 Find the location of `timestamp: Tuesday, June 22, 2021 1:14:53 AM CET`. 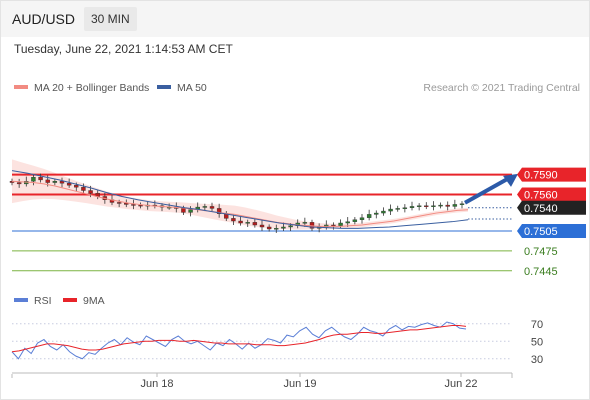

timestamp: Tuesday, June 22, 2021 1:14:53 AM CET is located at coordinates (123, 49).